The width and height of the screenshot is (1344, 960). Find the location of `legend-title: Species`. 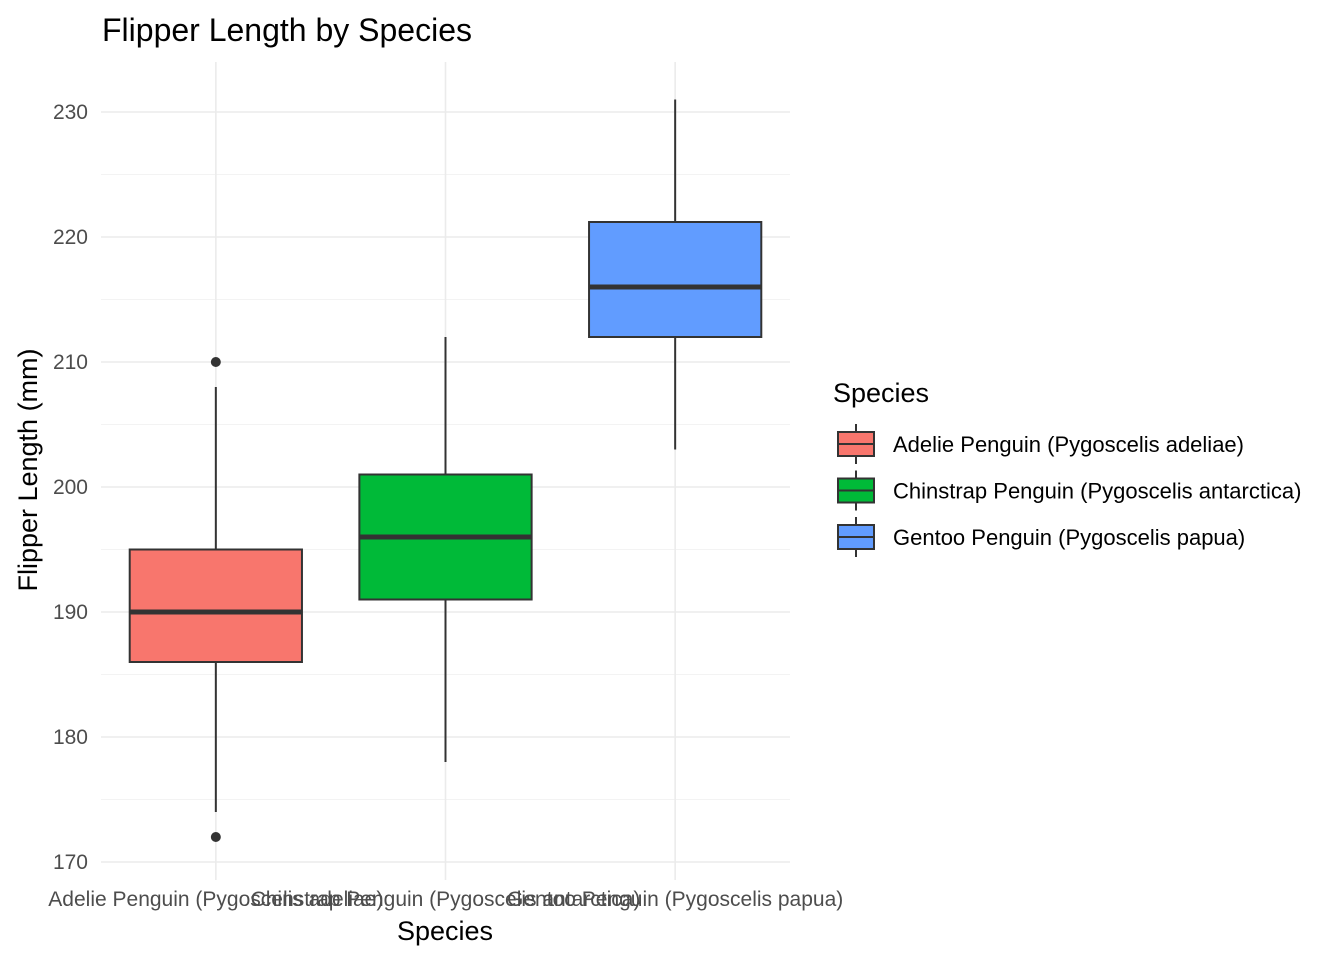

legend-title: Species is located at coordinates (881, 393).